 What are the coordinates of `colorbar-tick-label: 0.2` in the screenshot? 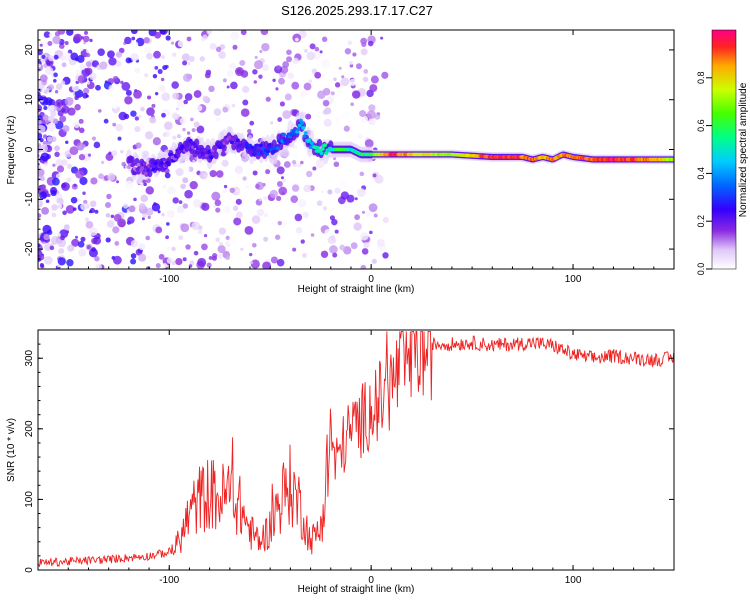 It's located at (701, 221).